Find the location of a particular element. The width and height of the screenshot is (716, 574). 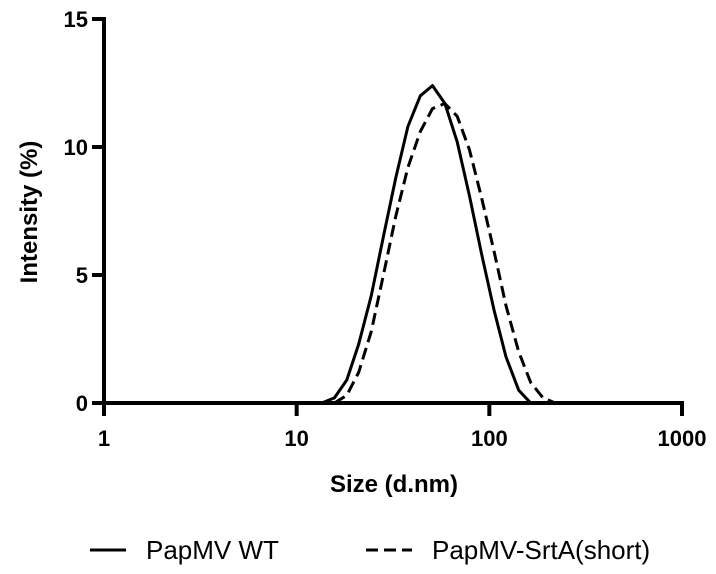

x-tick-label: 10 is located at coordinates (296, 438).